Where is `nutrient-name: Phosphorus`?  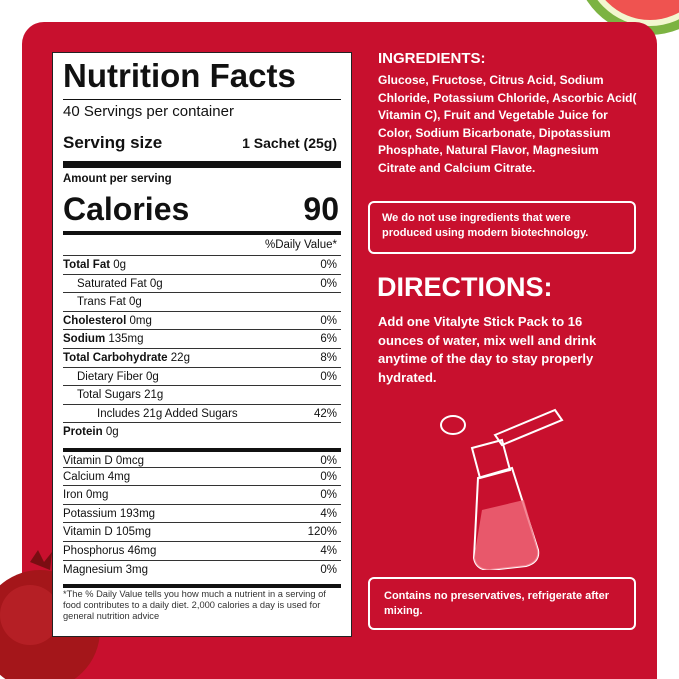 nutrient-name: Phosphorus is located at coordinates (94, 551).